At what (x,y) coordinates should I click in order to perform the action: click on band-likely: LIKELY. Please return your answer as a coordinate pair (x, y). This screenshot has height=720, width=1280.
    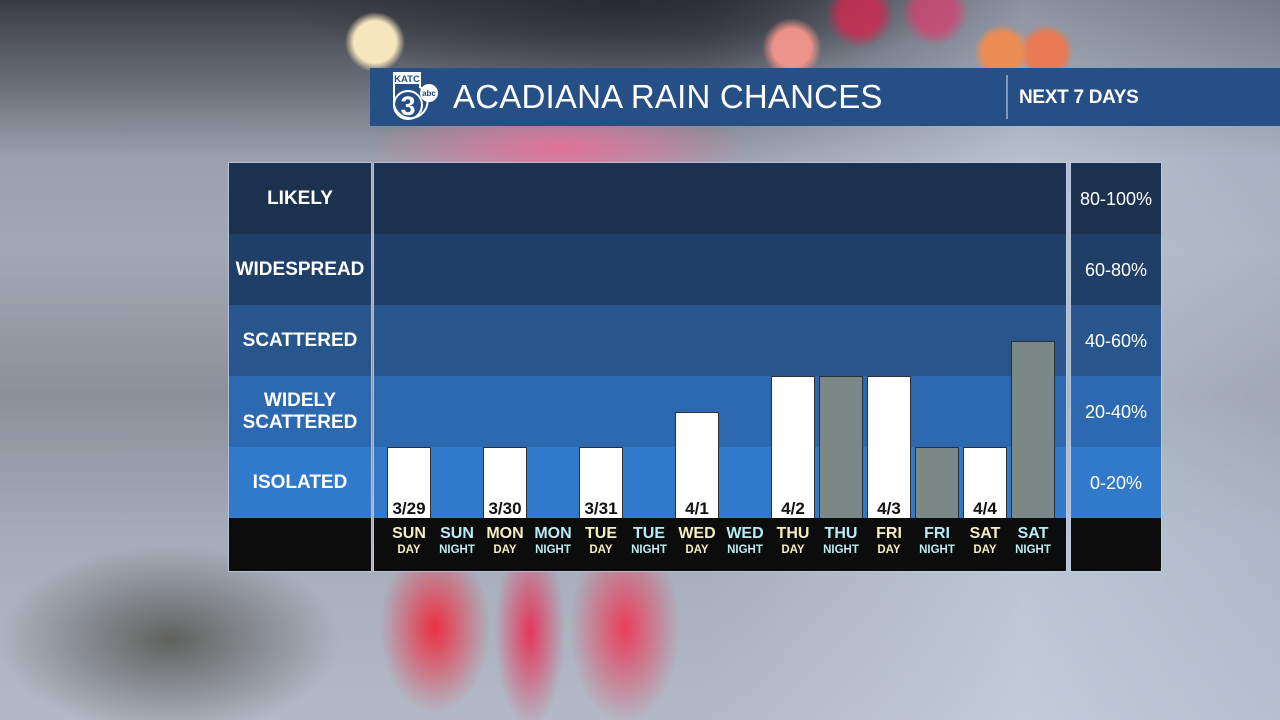
    Looking at the image, I should click on (300, 198).